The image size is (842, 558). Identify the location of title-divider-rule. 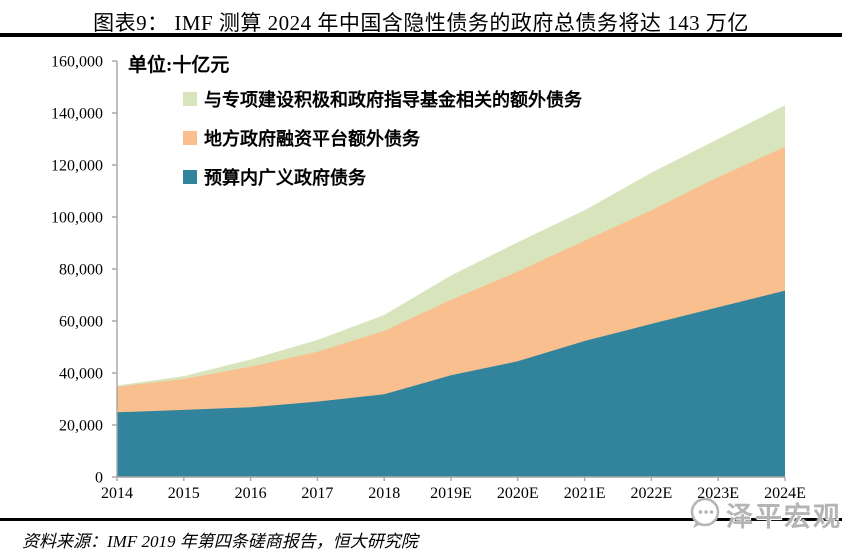
(421, 35).